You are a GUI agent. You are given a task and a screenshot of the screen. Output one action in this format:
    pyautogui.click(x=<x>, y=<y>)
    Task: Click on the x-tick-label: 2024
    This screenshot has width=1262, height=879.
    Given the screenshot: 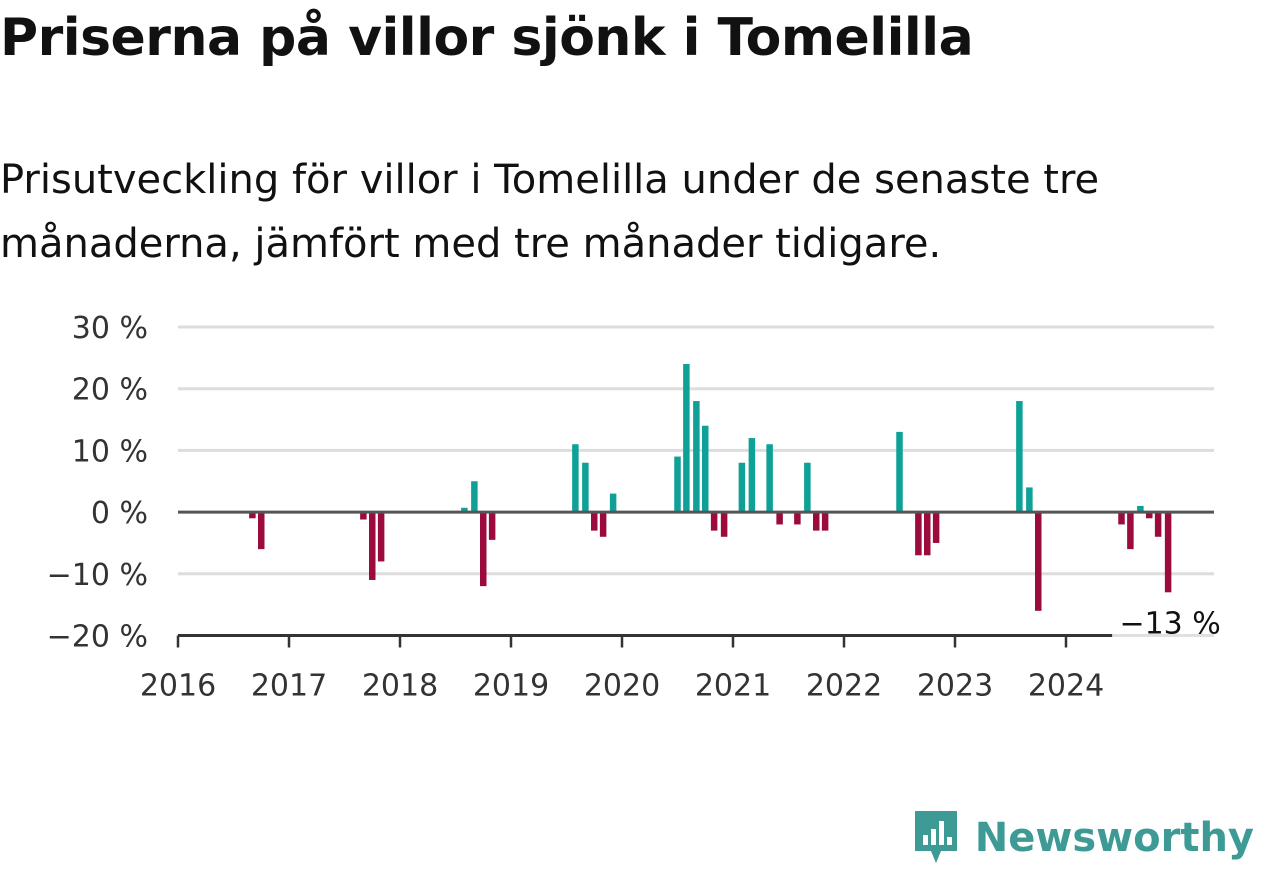 What is the action you would take?
    pyautogui.click(x=1066, y=686)
    